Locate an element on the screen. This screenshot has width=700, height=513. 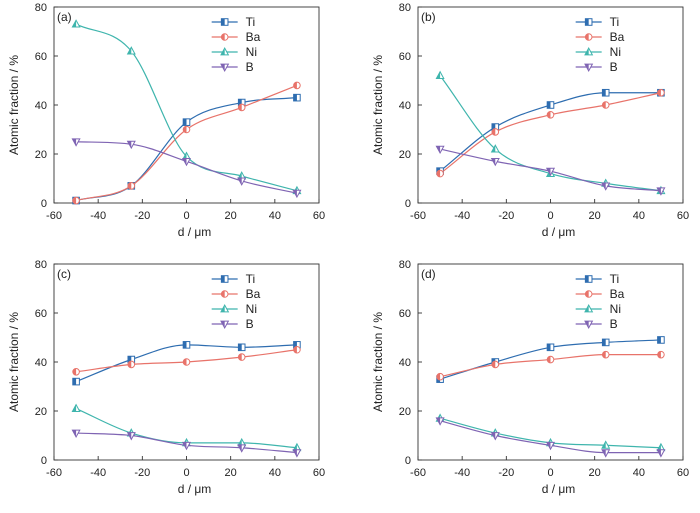
series-line-b is located at coordinates (187, 167).